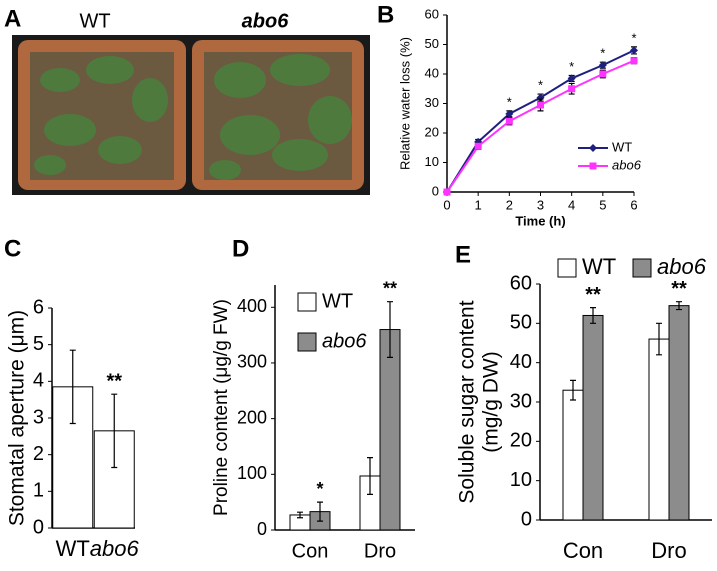 The image size is (717, 571). Describe the element at coordinates (252, 362) in the screenshot. I see `y-tick-label: 300` at that location.